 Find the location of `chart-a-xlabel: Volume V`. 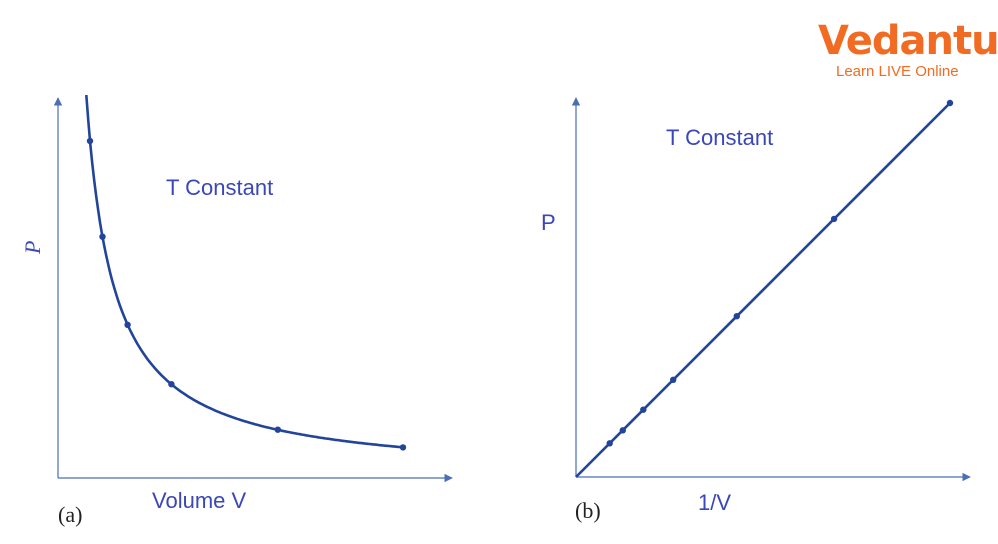

chart-a-xlabel: Volume V is located at coordinates (199, 500).